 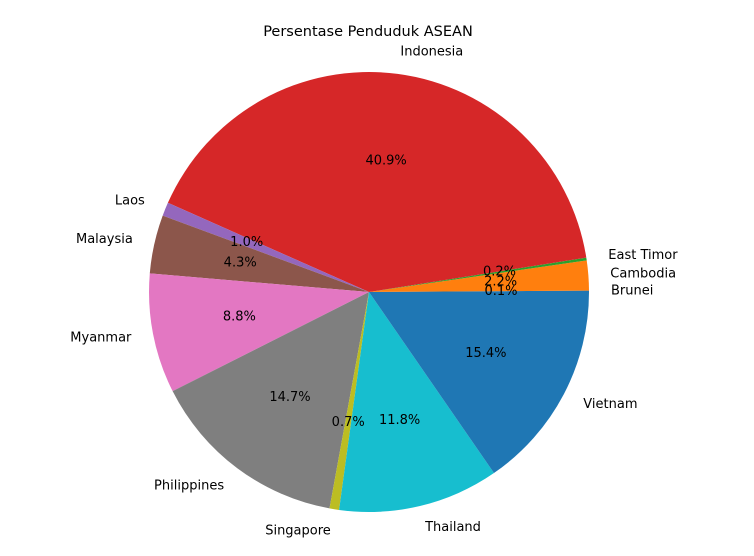 I want to click on slice-thailand, so click(x=416, y=402).